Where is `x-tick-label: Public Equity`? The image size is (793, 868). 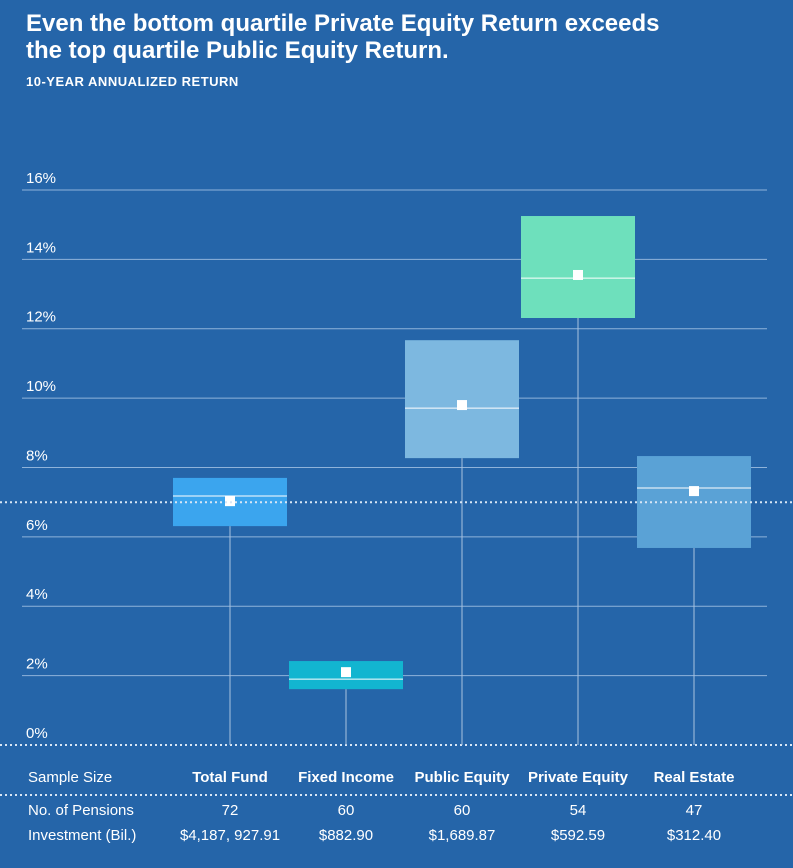
x-tick-label: Public Equity is located at coordinates (462, 777).